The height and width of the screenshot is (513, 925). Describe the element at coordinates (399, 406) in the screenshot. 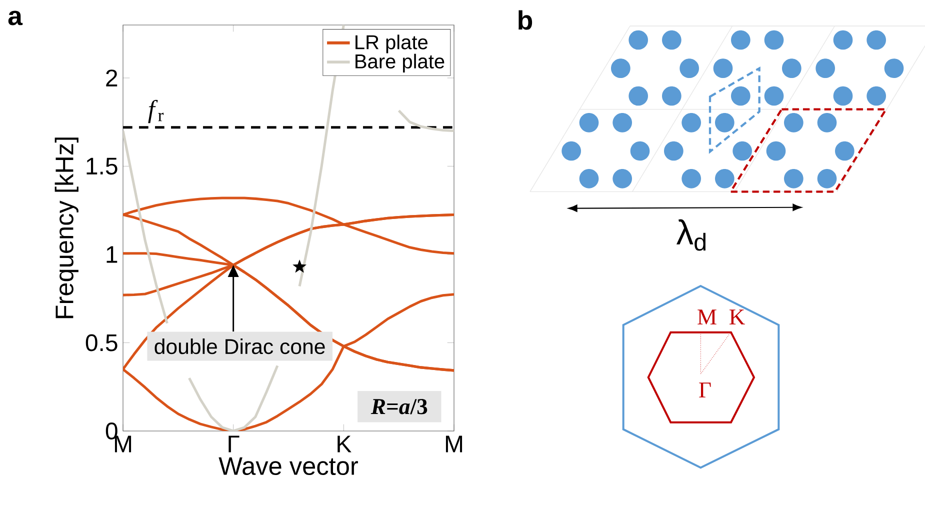

I see `annotation: R=a/3` at that location.